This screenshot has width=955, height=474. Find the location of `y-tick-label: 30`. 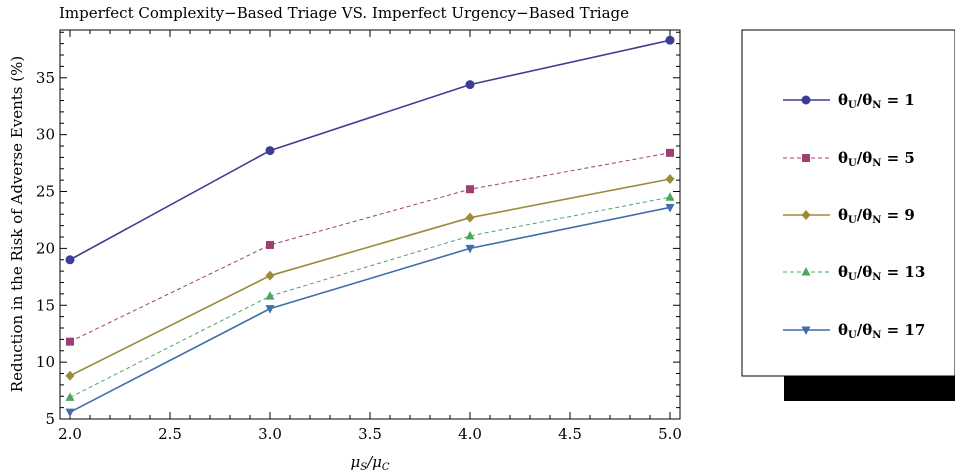

y-tick-label: 30 is located at coordinates (45, 135).